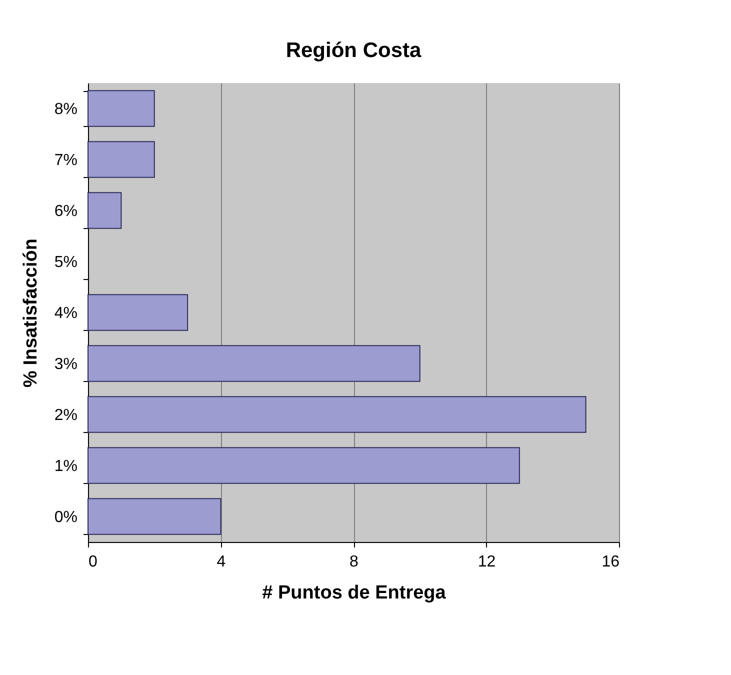 The height and width of the screenshot is (675, 731). What do you see at coordinates (31, 313) in the screenshot?
I see `y-axis-title: % Insatisfacción` at bounding box center [31, 313].